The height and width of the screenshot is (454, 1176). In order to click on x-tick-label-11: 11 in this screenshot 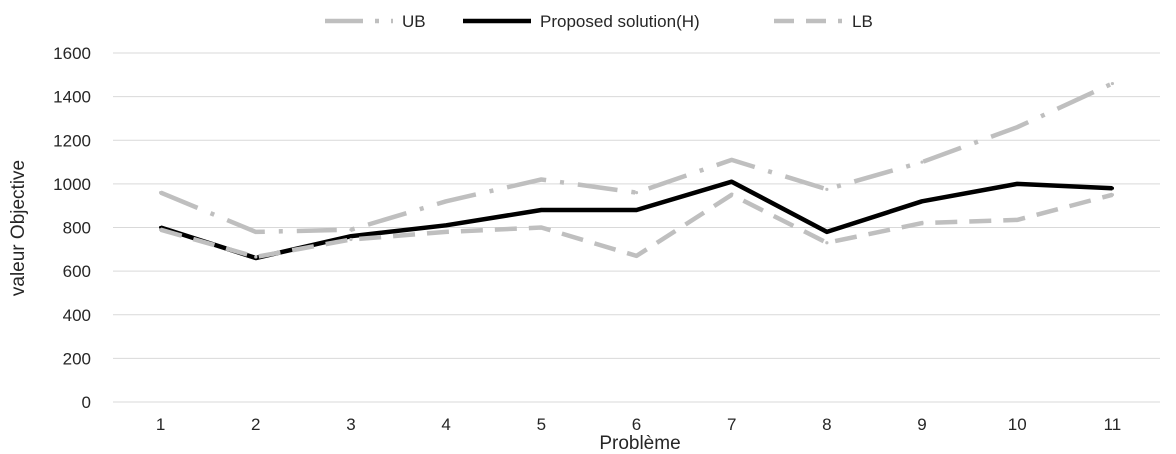, I will do `click(1113, 424)`.